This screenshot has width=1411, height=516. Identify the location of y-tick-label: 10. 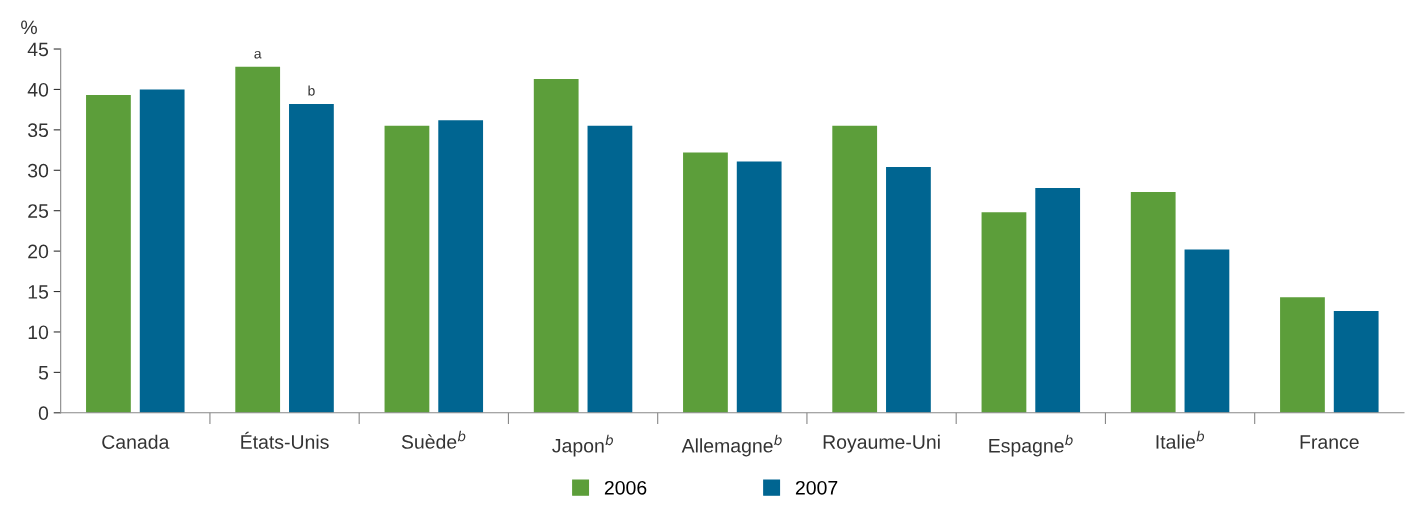
(38, 332).